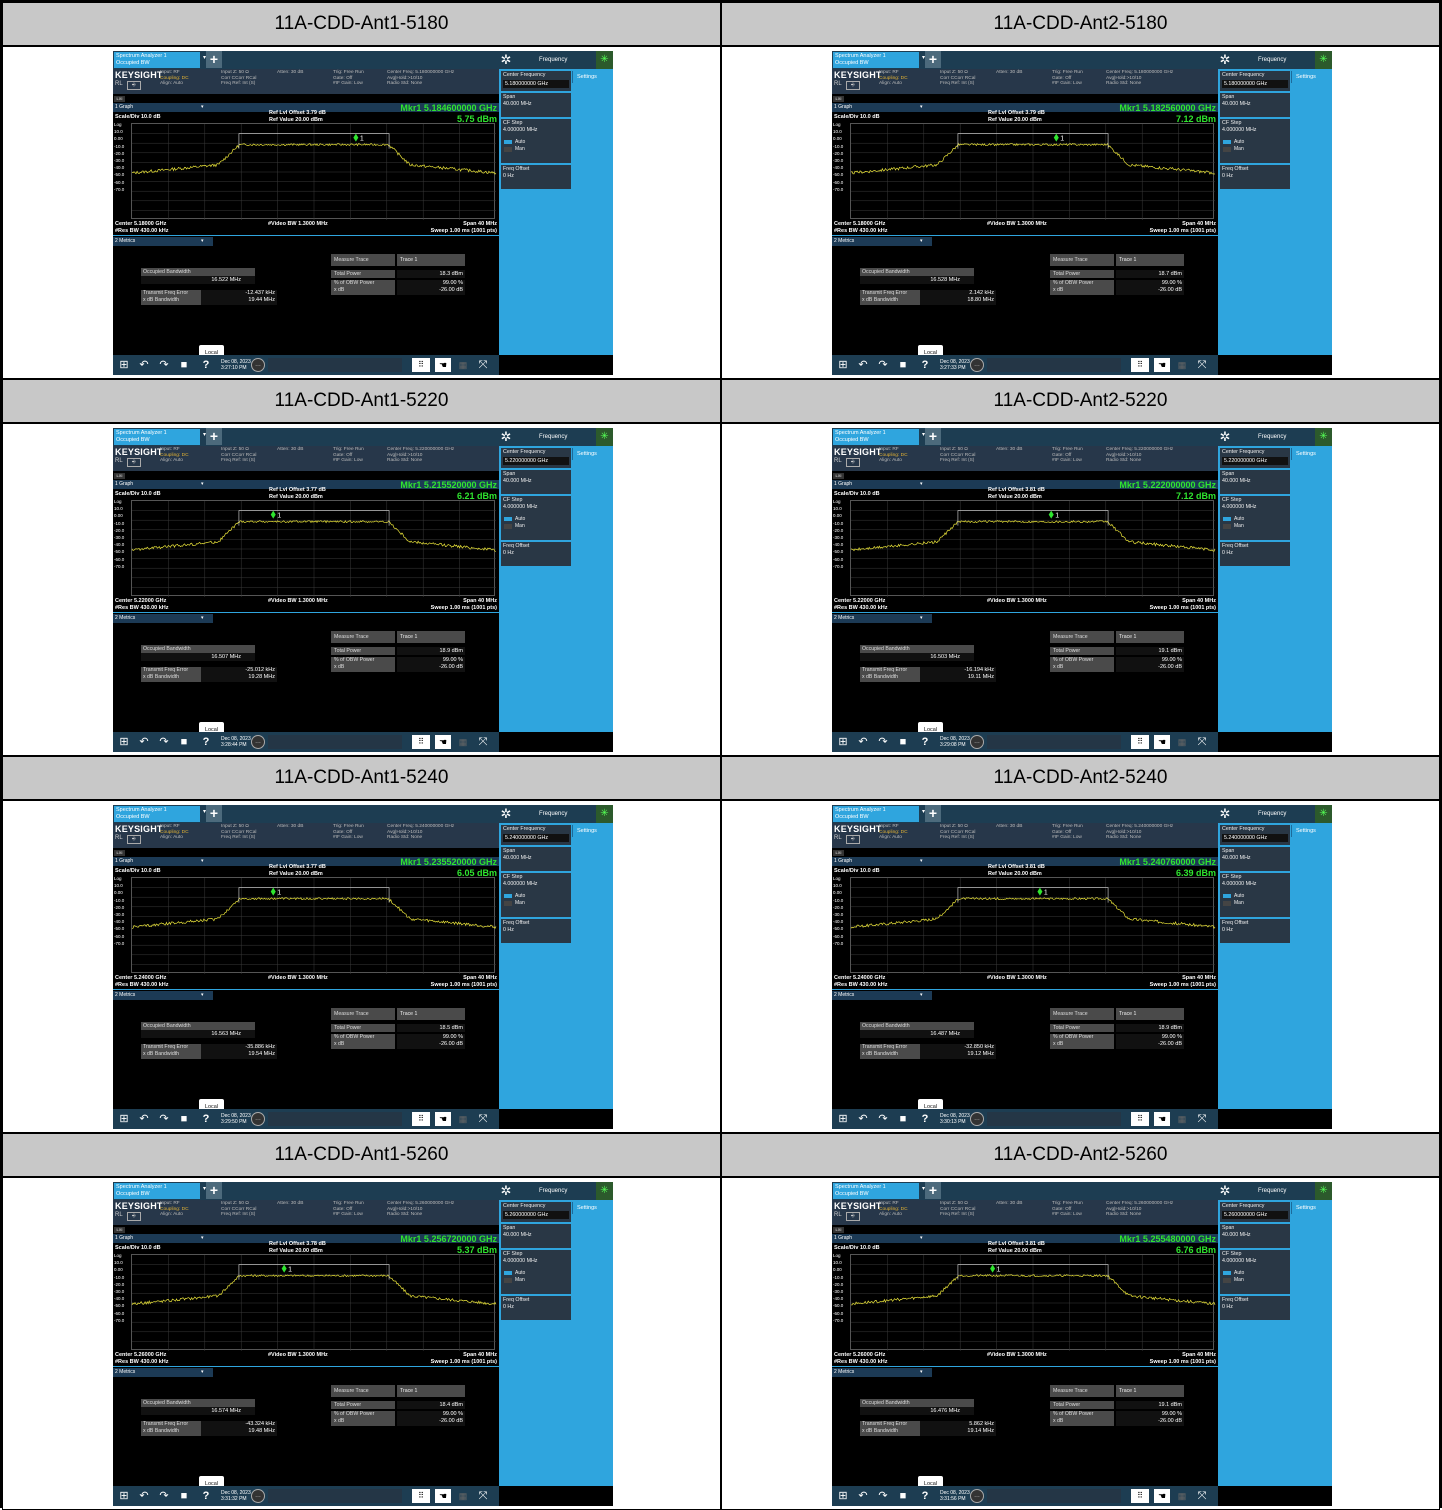  Describe the element at coordinates (564, 1191) in the screenshot. I see `frequency-menu: Frequency` at that location.